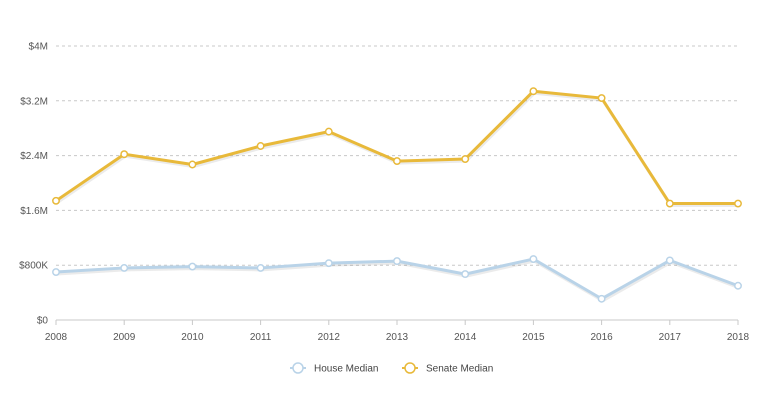  What do you see at coordinates (261, 337) in the screenshot?
I see `x-tick-label: 2011` at bounding box center [261, 337].